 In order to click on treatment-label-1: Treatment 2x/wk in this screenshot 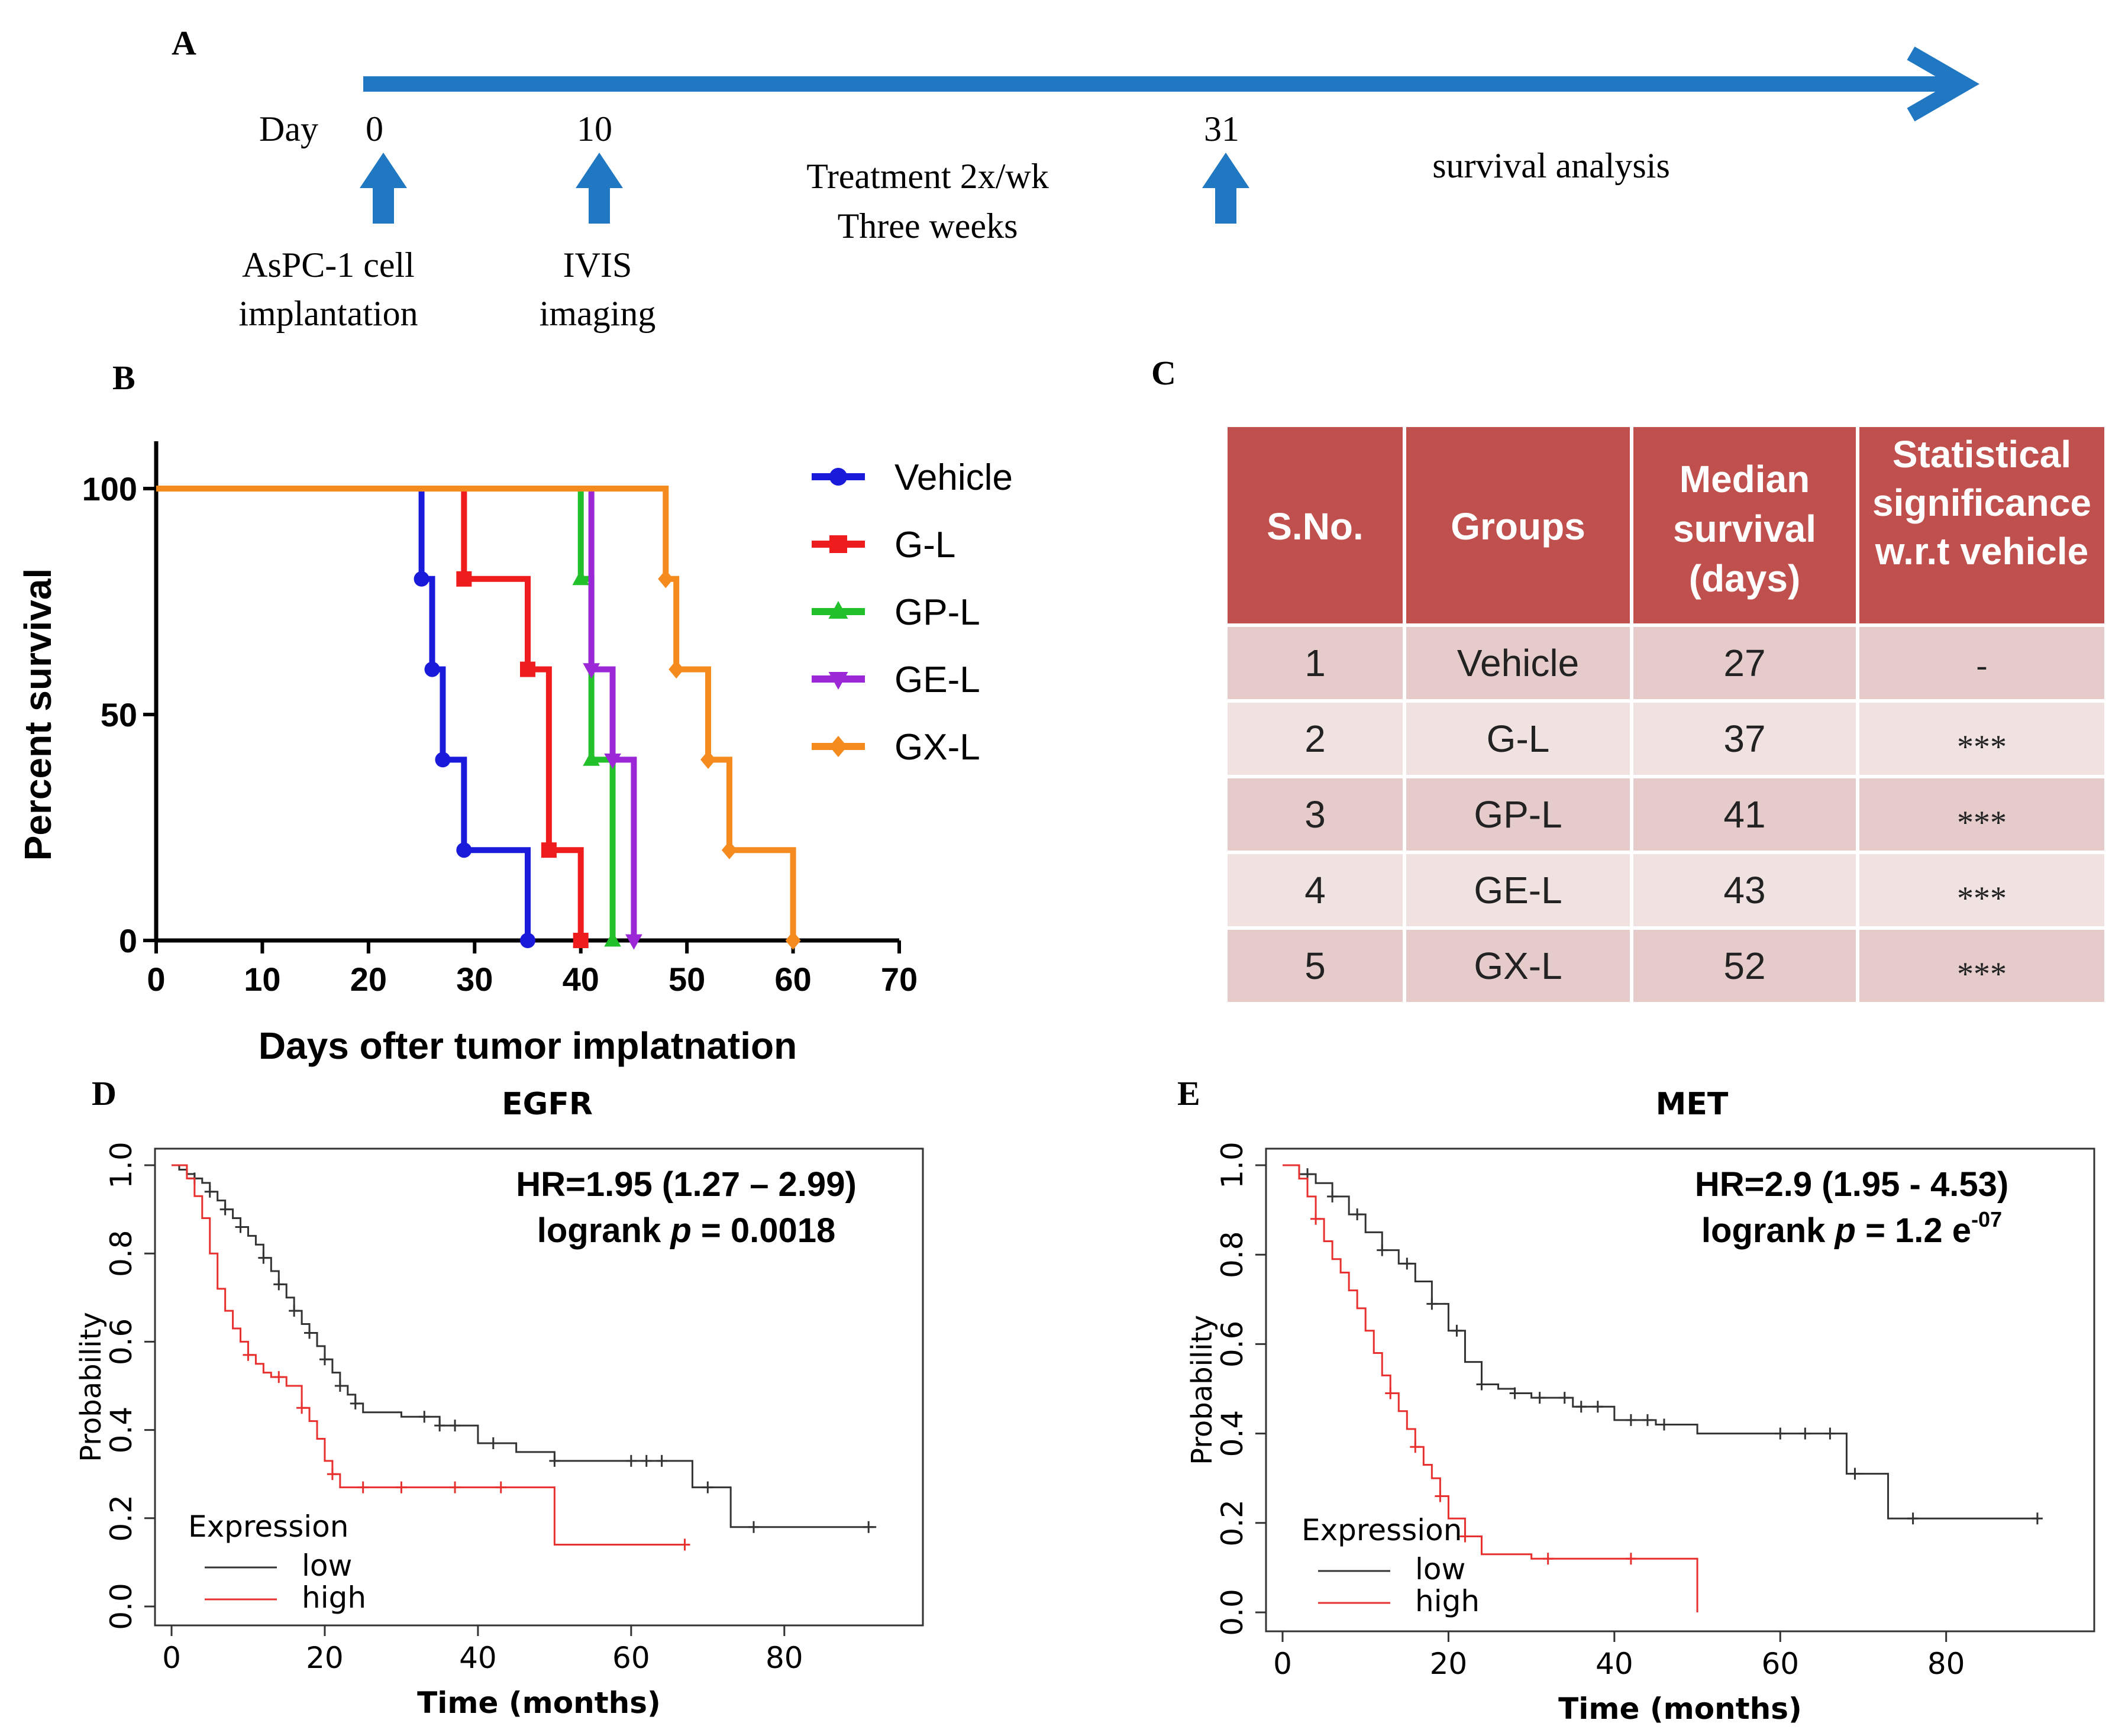, I will do `click(927, 176)`.